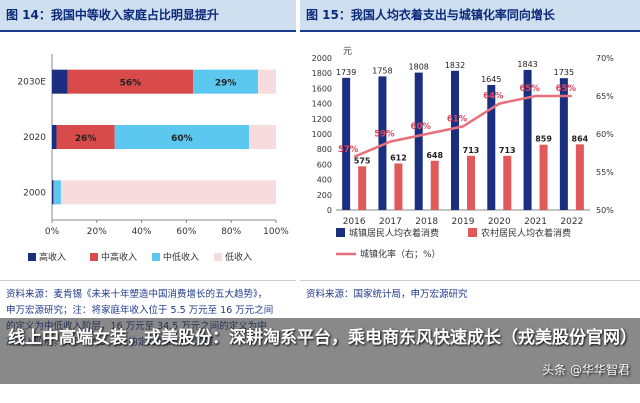 Image resolution: width=640 pixels, height=403 pixels. I want to click on x-tick-label: 20%, so click(97, 232).